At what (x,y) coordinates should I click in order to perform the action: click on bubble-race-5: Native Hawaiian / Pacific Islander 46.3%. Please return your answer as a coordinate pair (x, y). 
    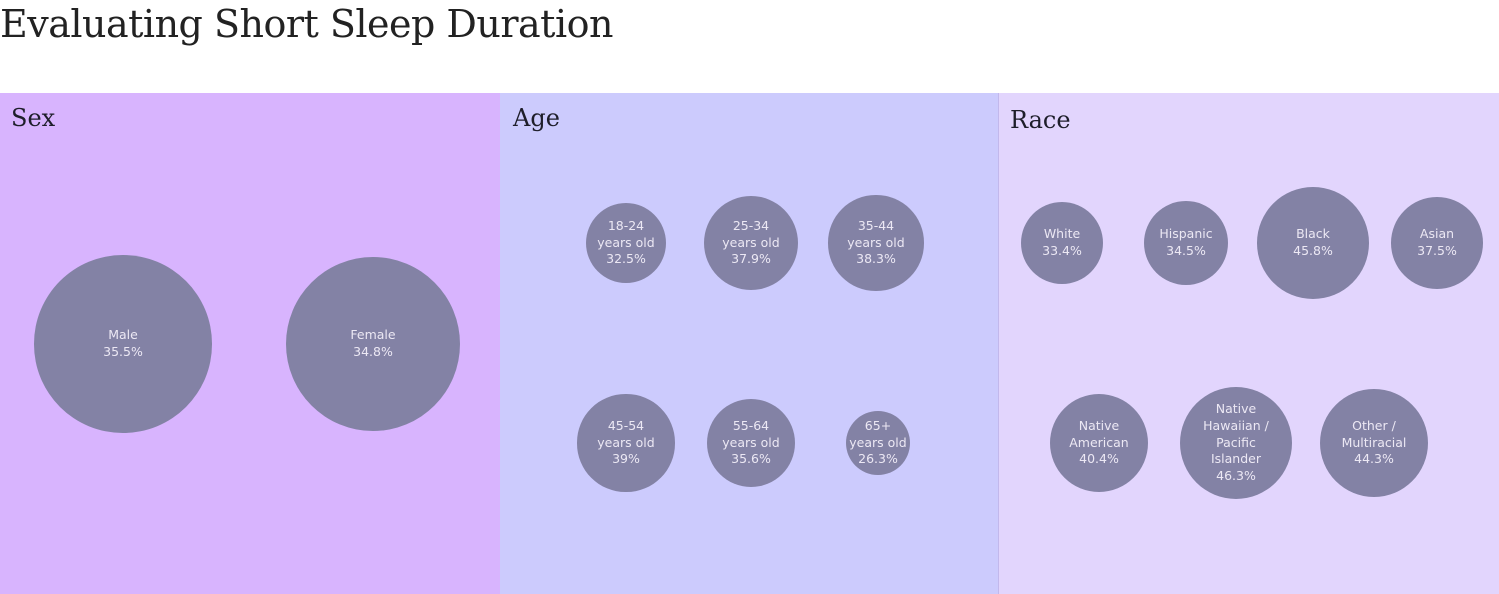
    Looking at the image, I should click on (1236, 443).